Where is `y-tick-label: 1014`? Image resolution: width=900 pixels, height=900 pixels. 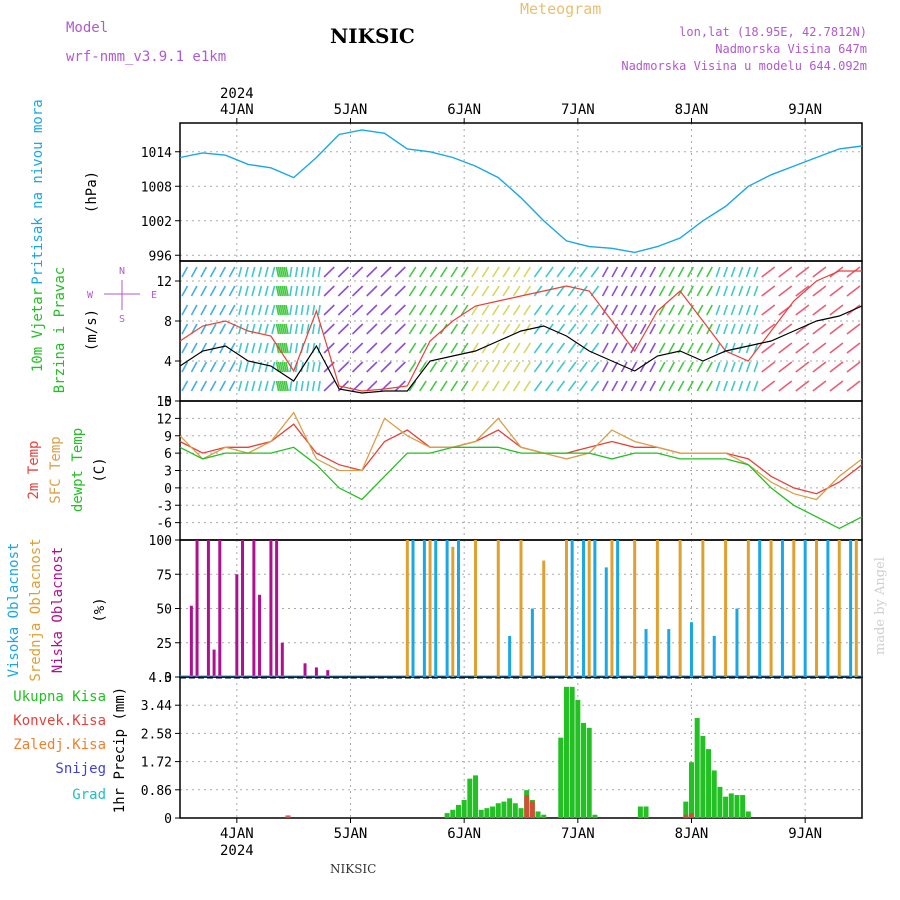
y-tick-label: 1014 is located at coordinates (156, 153).